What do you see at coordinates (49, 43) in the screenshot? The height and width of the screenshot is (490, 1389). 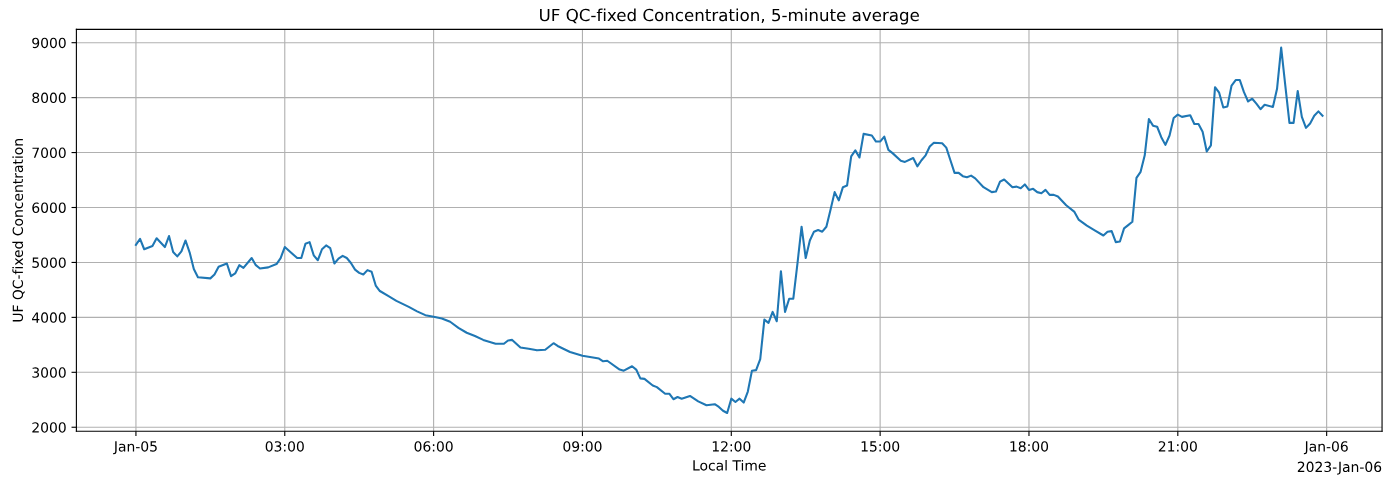 I see `y-tick-label: 9000` at bounding box center [49, 43].